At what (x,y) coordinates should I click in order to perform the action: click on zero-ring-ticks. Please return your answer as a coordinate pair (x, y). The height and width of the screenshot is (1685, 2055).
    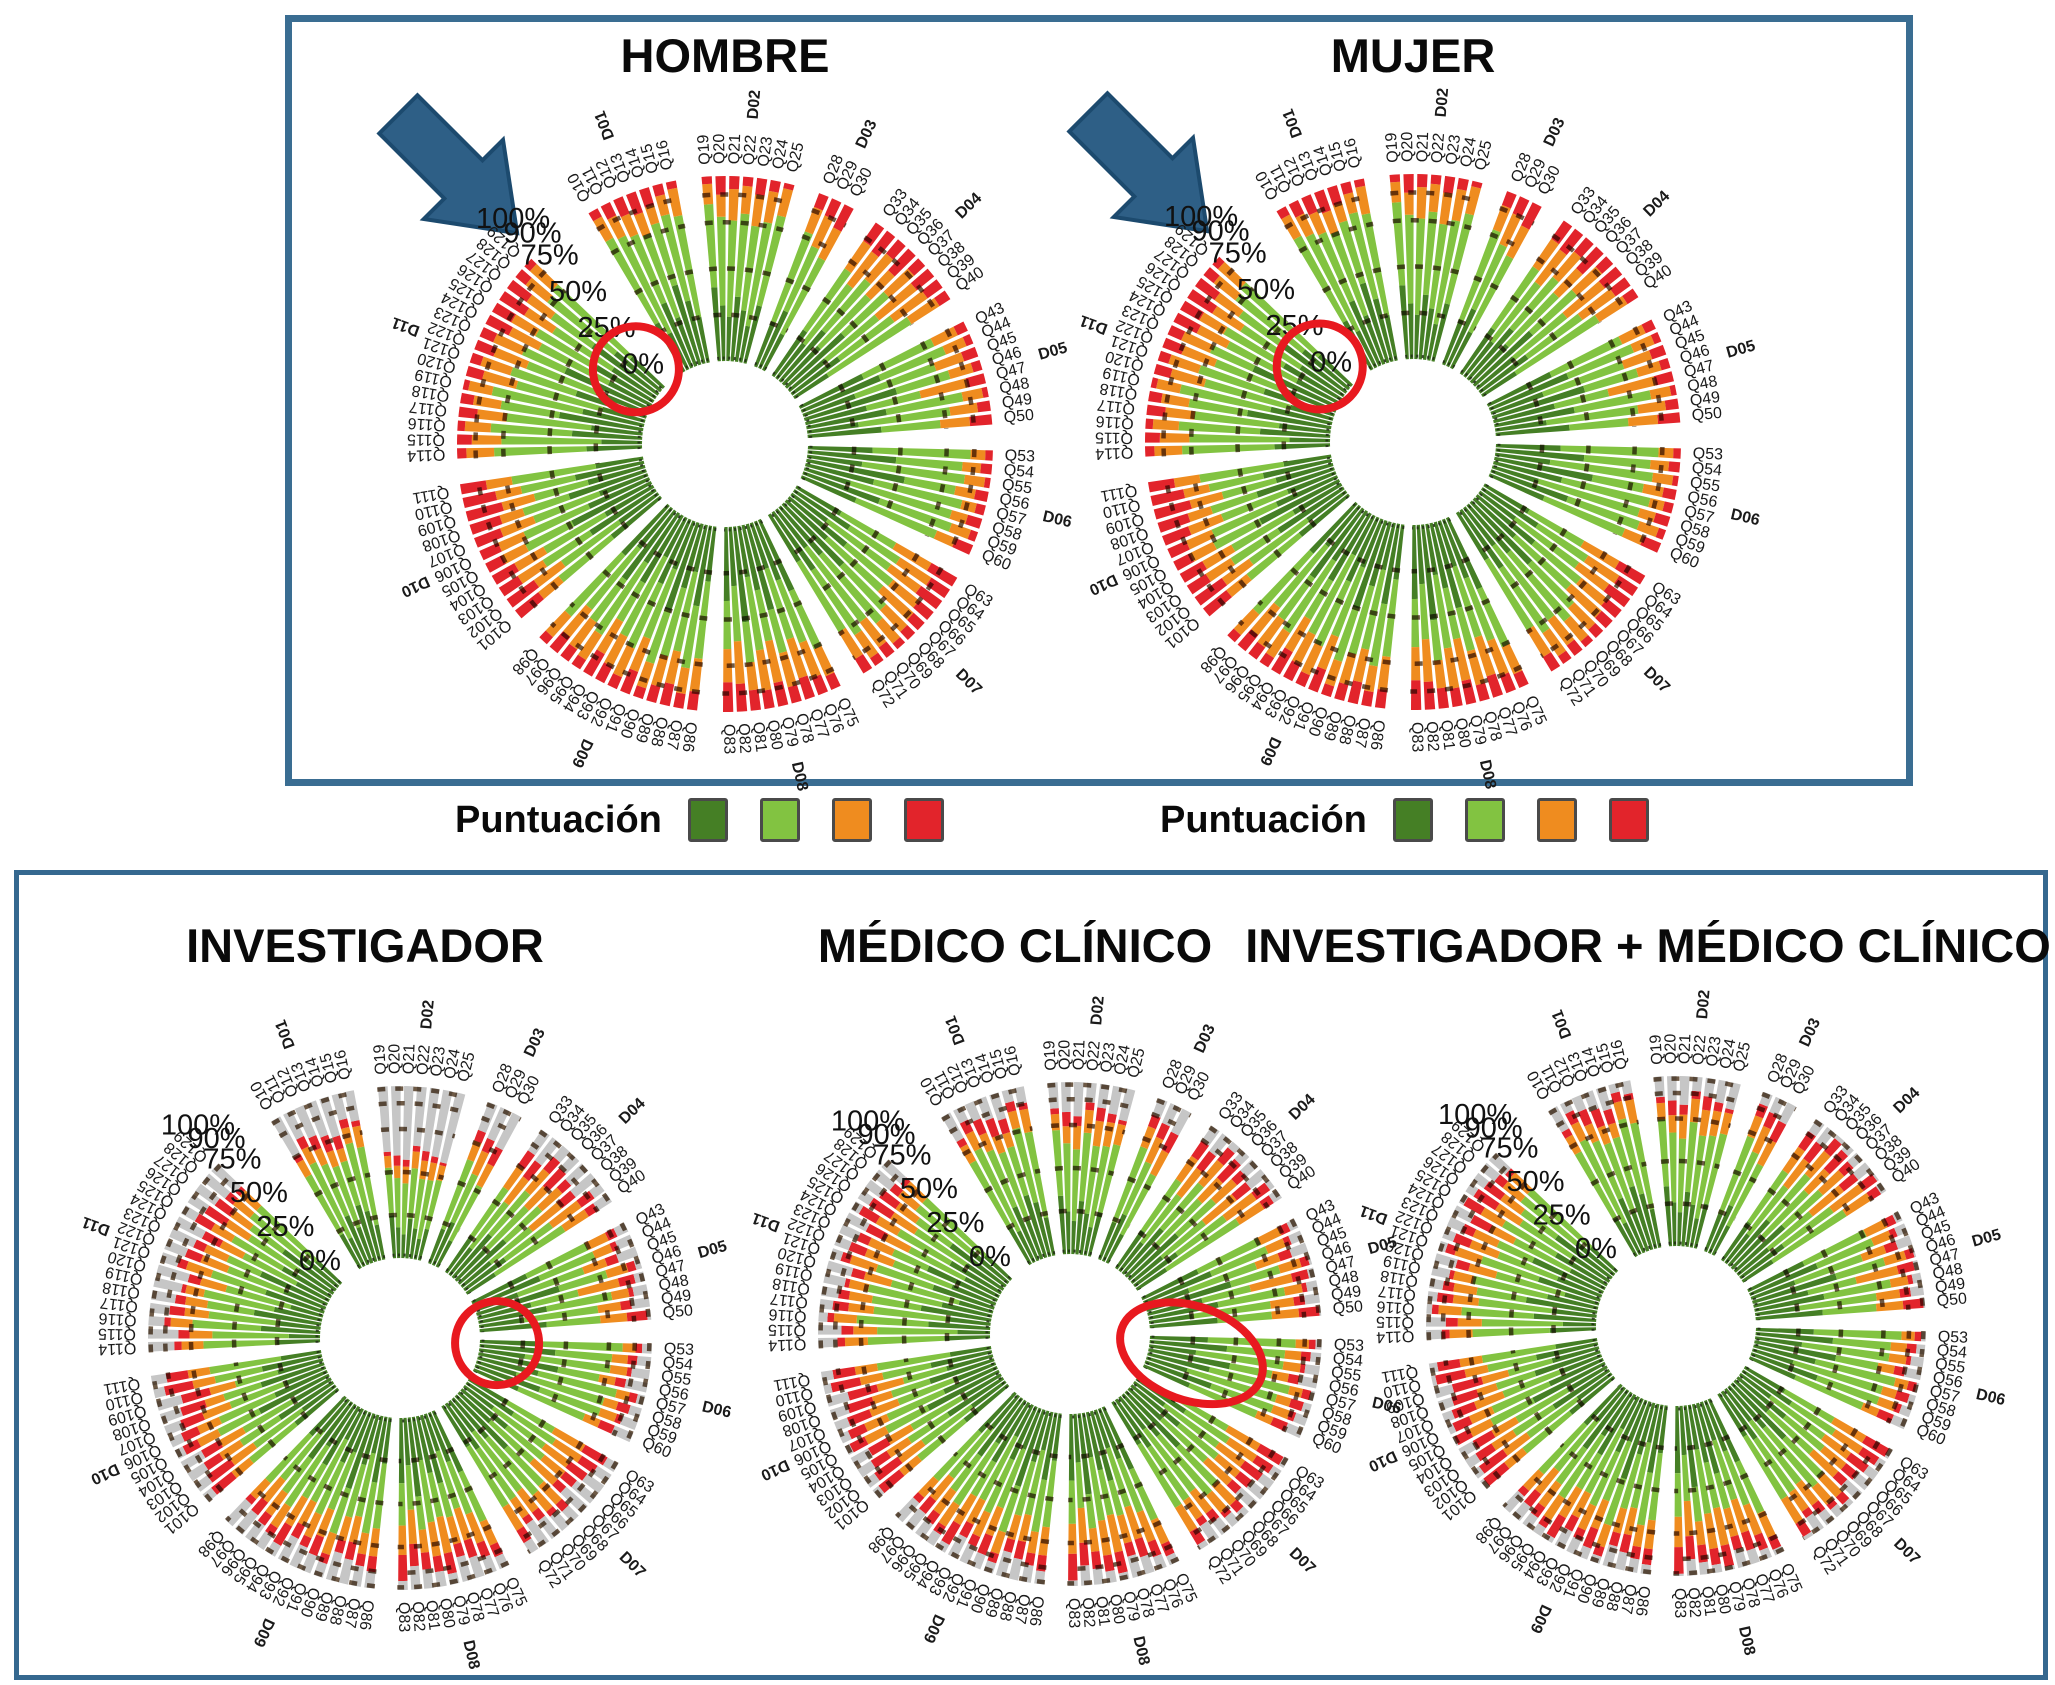
    Looking at the image, I should click on (1494, 419).